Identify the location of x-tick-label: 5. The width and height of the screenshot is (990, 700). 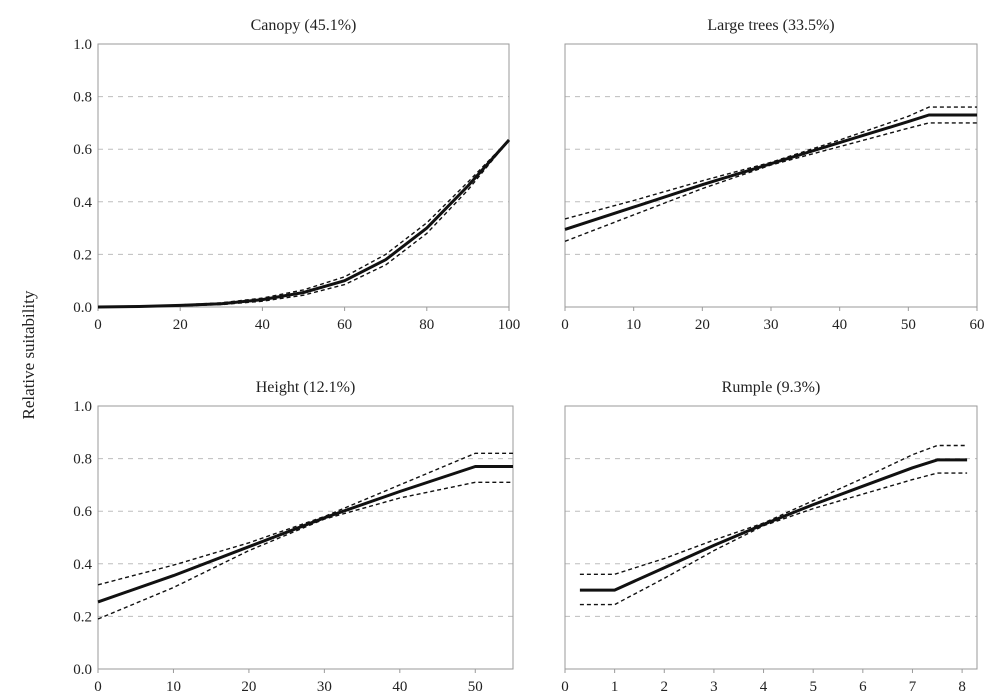
(813, 687).